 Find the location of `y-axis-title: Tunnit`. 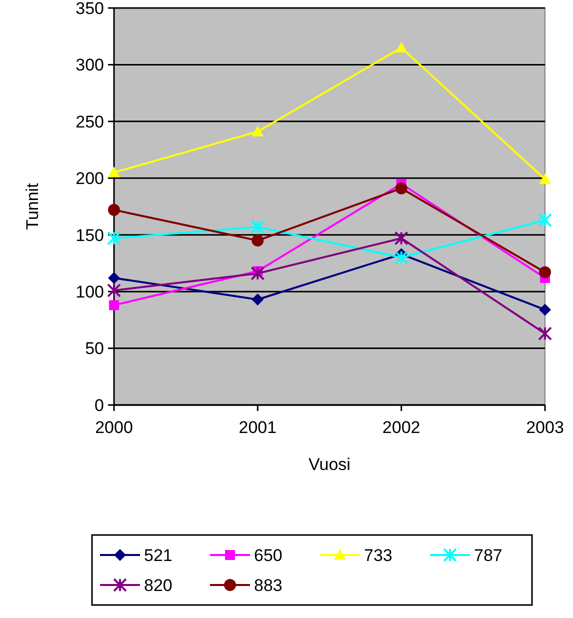

y-axis-title: Tunnit is located at coordinates (32, 206).